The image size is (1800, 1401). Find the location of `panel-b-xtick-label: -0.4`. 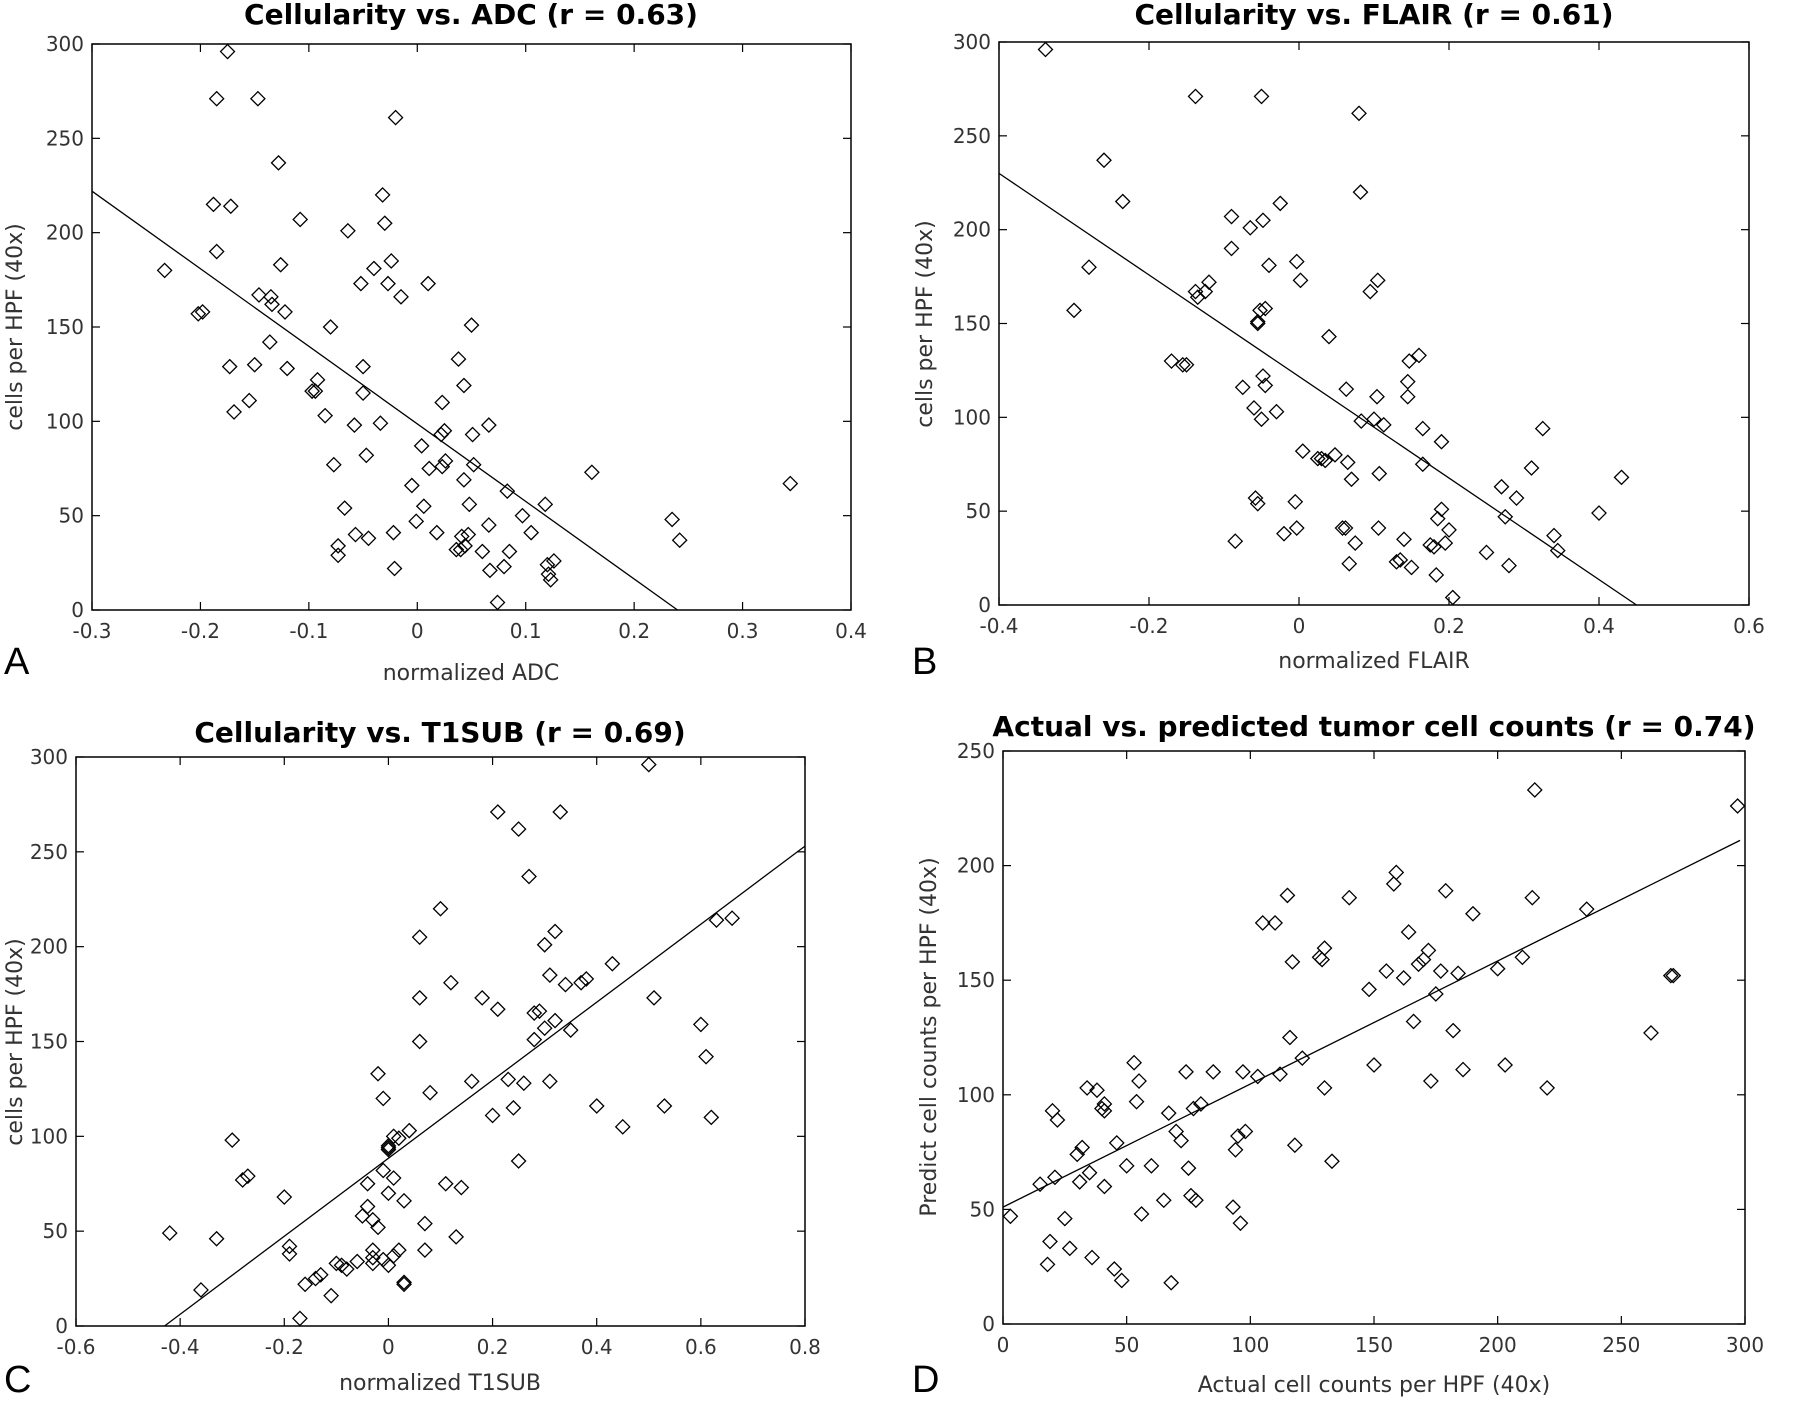

panel-b-xtick-label: -0.4 is located at coordinates (998, 626).